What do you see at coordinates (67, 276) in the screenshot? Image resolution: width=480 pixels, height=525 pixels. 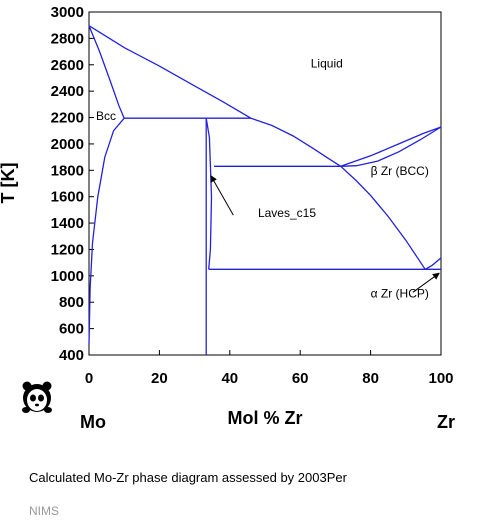 I see `y-tick-label: 1000` at bounding box center [67, 276].